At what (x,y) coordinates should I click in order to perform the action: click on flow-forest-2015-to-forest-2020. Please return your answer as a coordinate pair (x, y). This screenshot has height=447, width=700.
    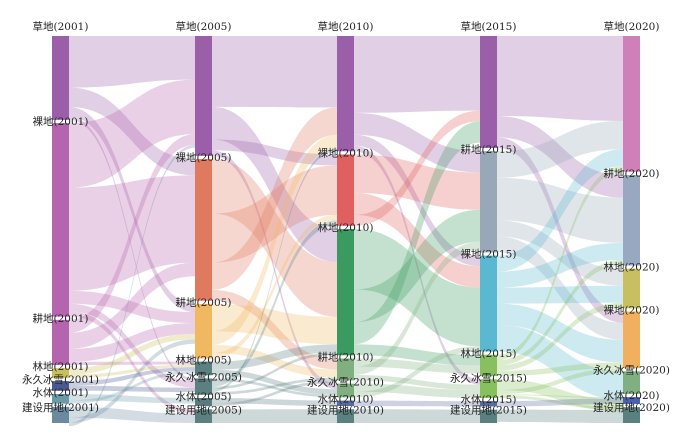
    Looking at the image, I should click on (560, 336).